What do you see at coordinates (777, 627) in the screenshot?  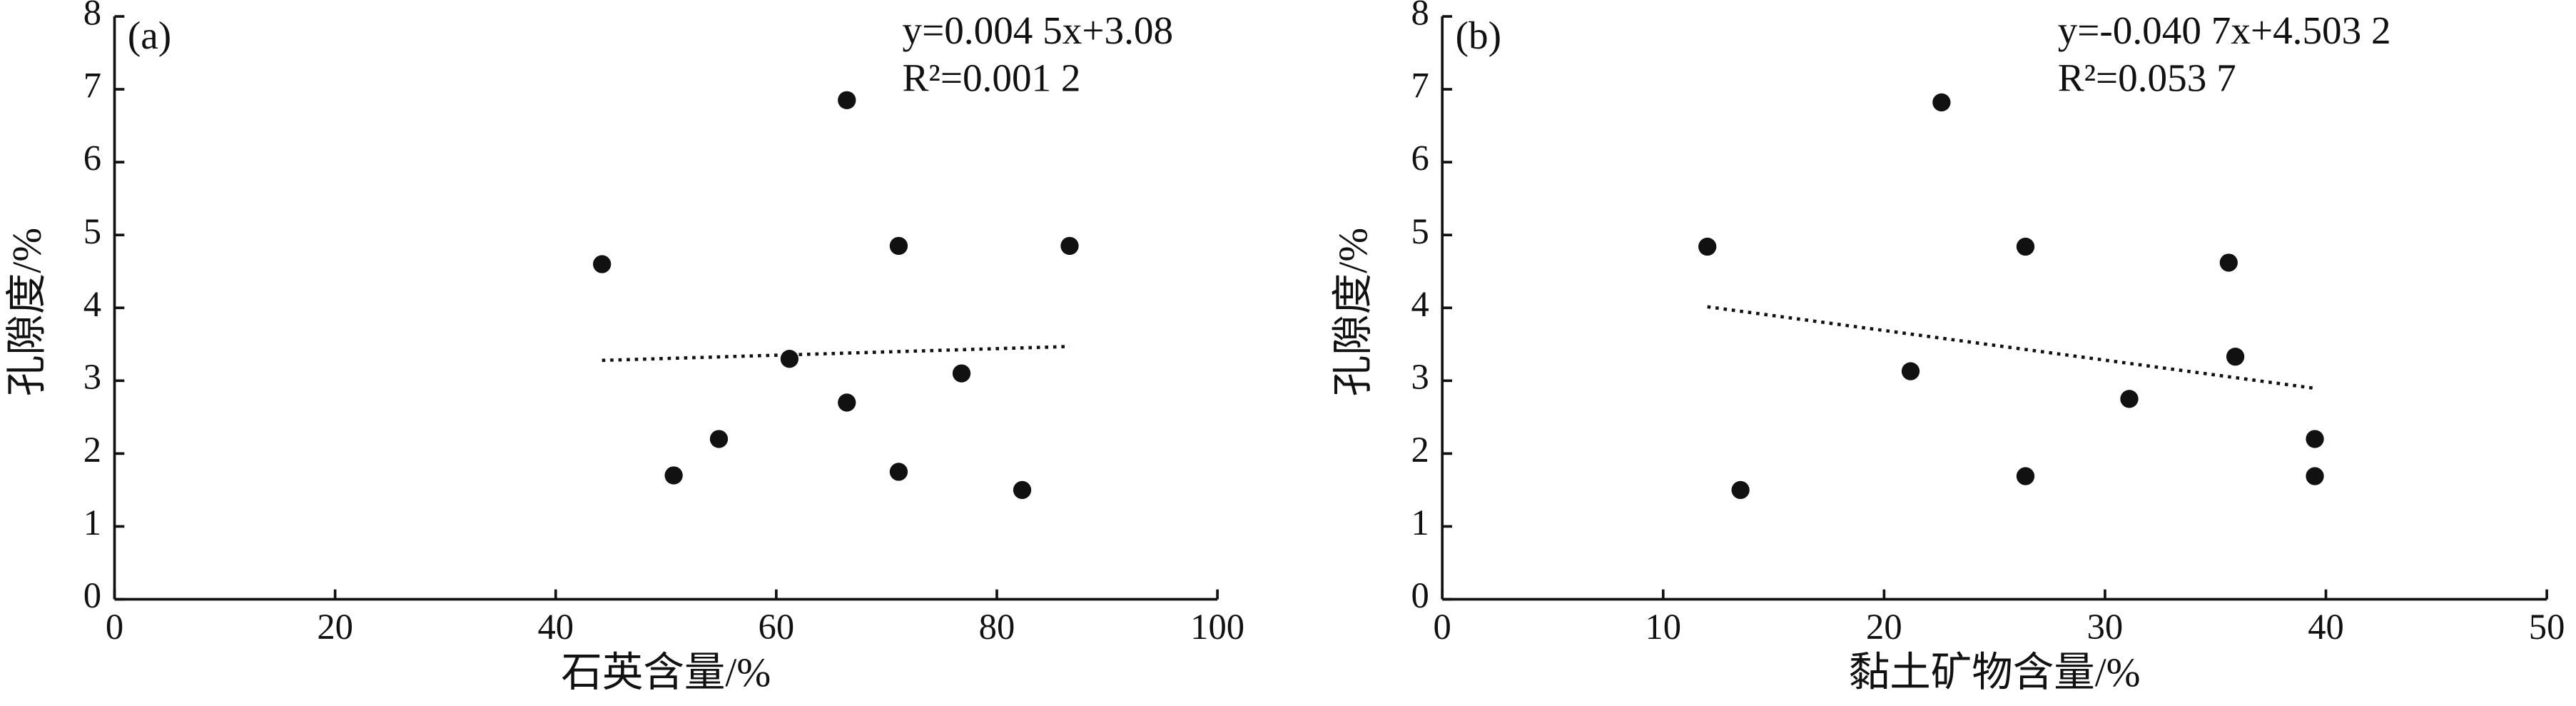 I see `x-tick-label: 60` at bounding box center [777, 627].